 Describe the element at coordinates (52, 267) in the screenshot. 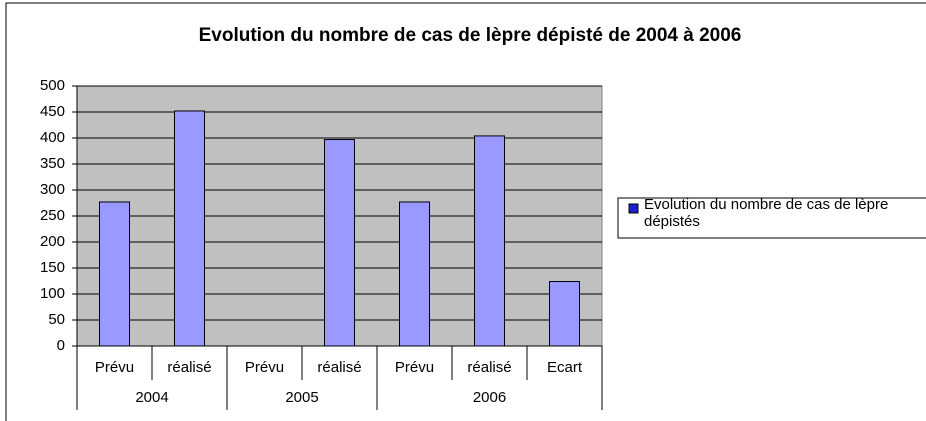

I see `y-tick-label: 150` at that location.